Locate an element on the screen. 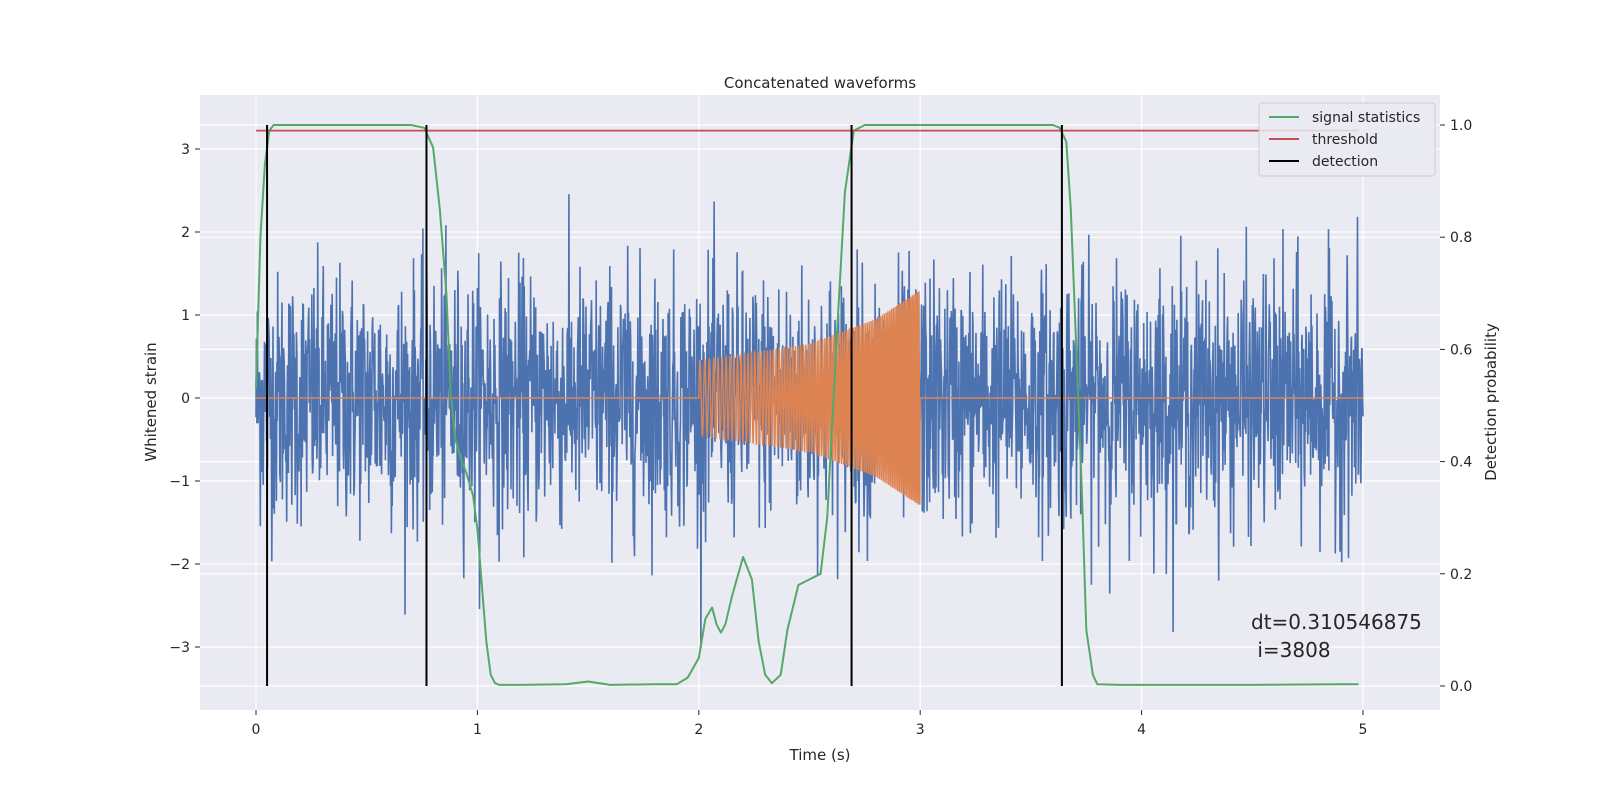  y-right-tick-label: 0.8 is located at coordinates (1461, 238).